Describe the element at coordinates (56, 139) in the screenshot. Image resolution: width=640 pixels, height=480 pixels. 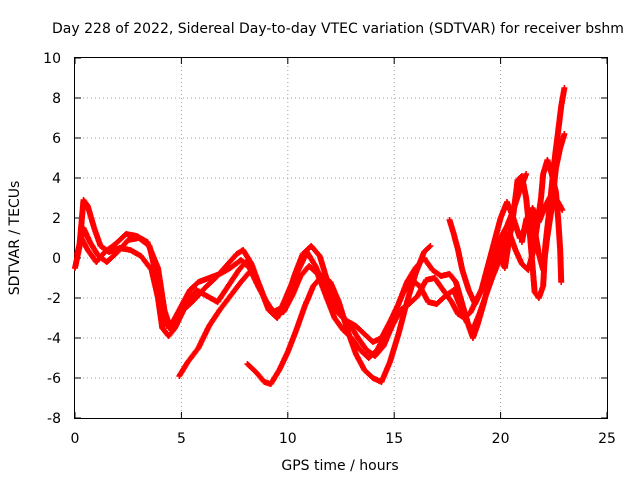
I see `y-tick-label: 6` at that location.